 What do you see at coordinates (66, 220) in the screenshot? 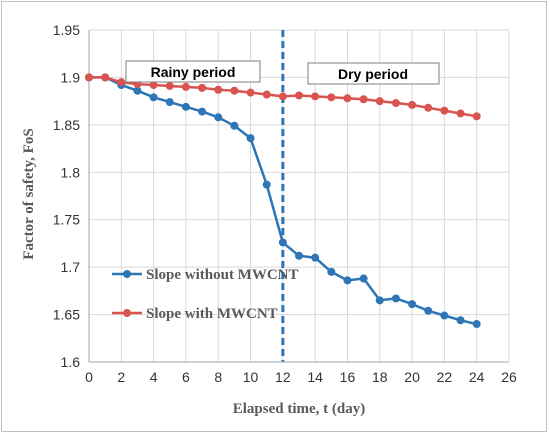
I see `y-tick-label-3: 1.75` at bounding box center [66, 220].